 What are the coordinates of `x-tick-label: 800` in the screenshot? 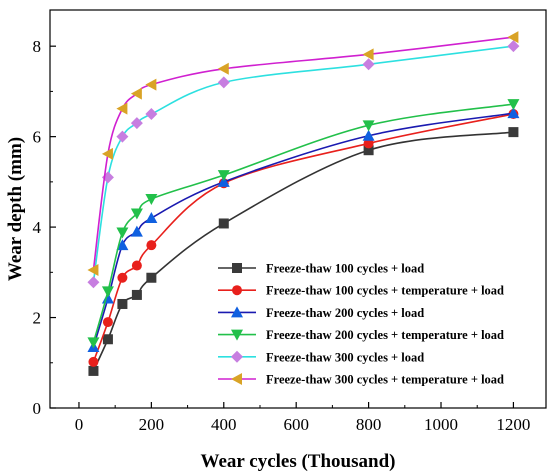 It's located at (369, 424).